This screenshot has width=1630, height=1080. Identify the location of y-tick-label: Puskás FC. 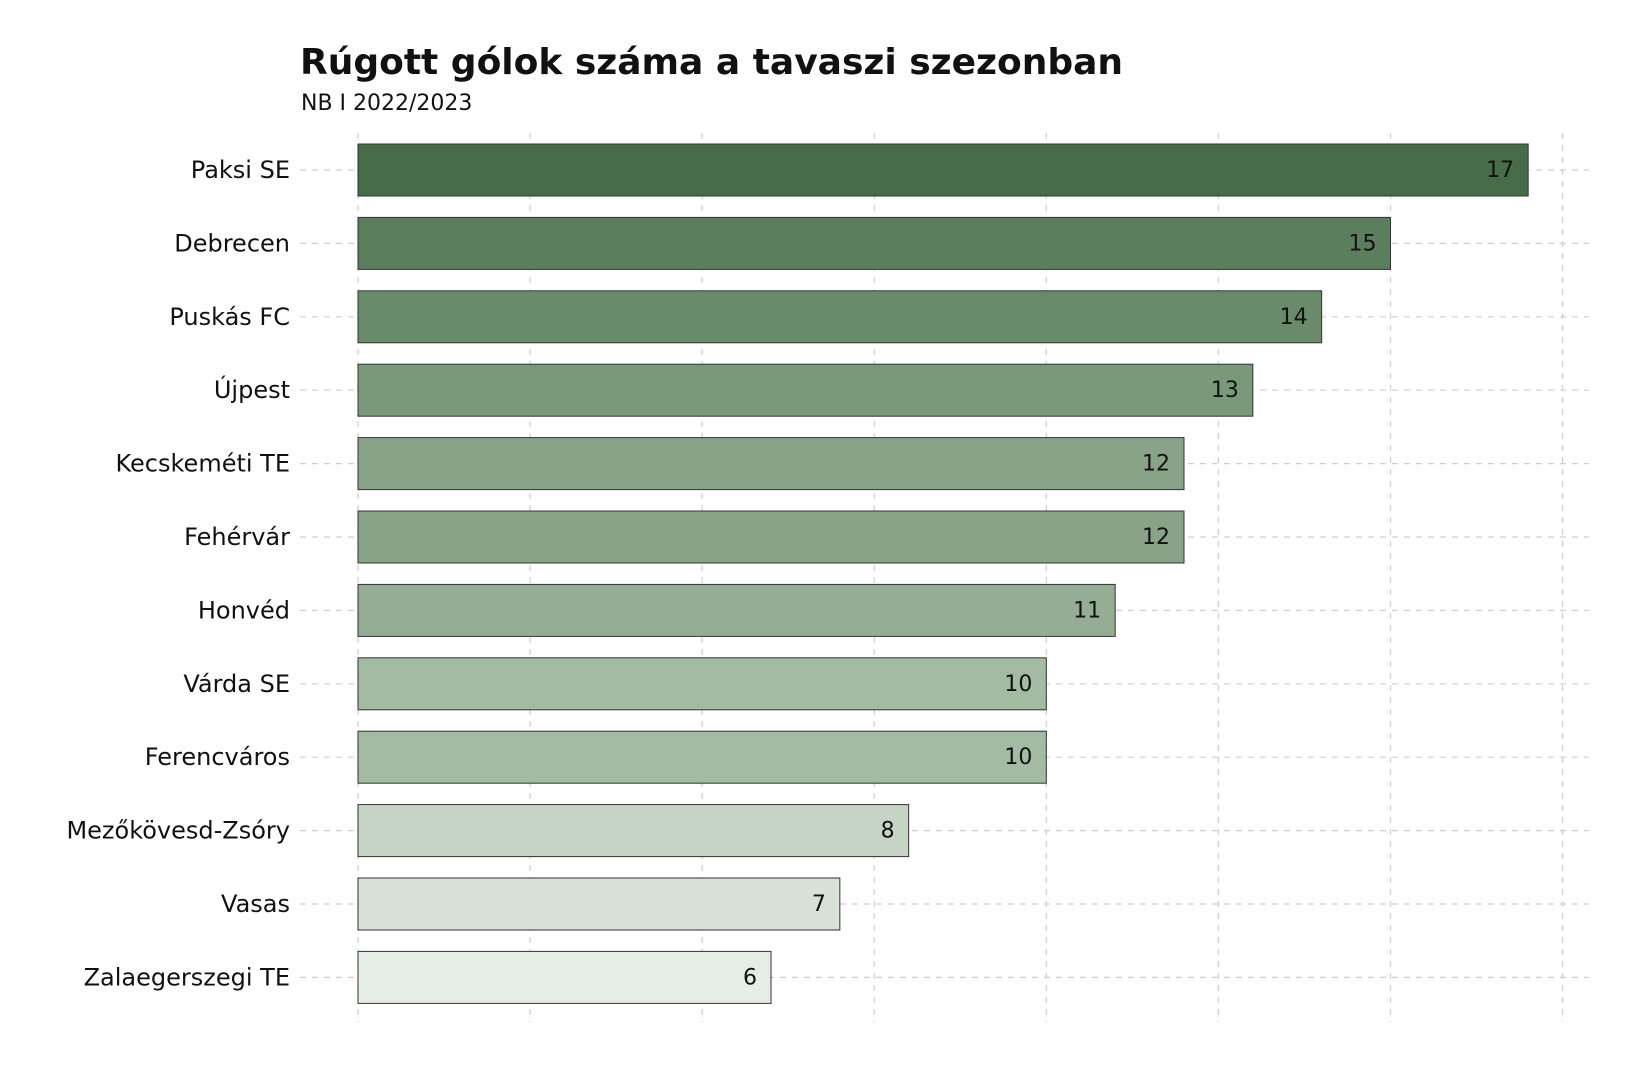
(229, 317).